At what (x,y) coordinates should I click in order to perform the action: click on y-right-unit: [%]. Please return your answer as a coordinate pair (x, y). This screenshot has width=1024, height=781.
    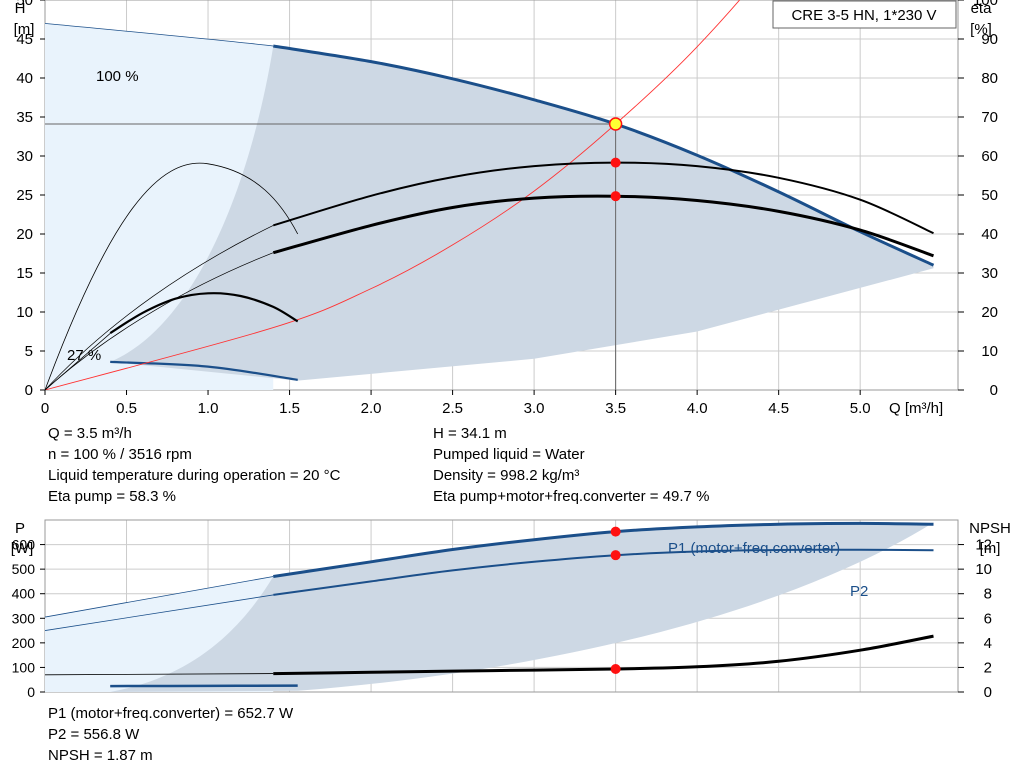
    Looking at the image, I should click on (981, 29).